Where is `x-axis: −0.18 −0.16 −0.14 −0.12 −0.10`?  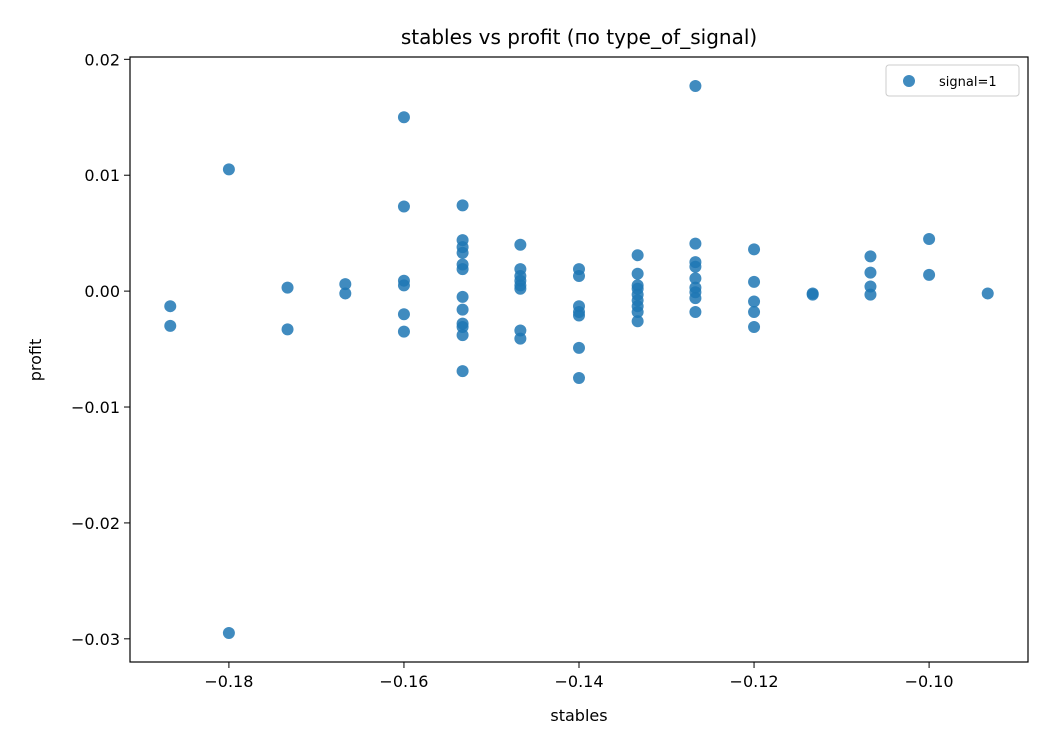
x-axis: −0.18 −0.16 −0.14 −0.12 −0.10 is located at coordinates (579, 676).